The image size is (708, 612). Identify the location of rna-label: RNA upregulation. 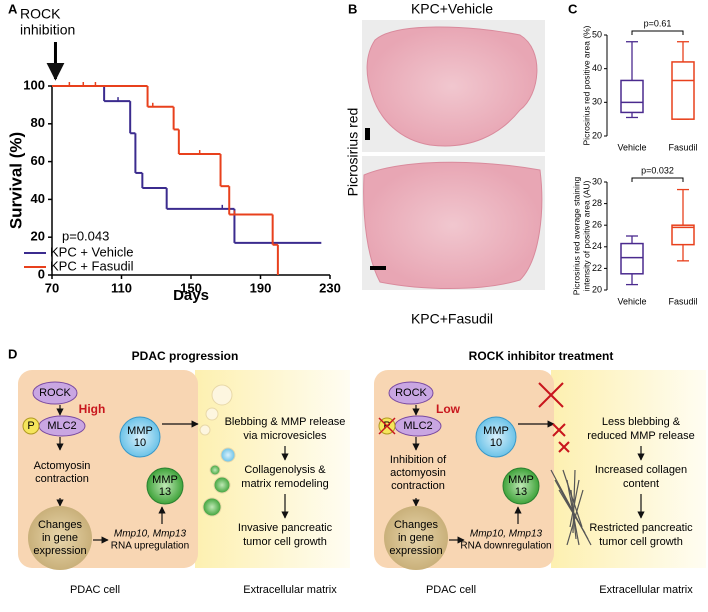
(150, 546).